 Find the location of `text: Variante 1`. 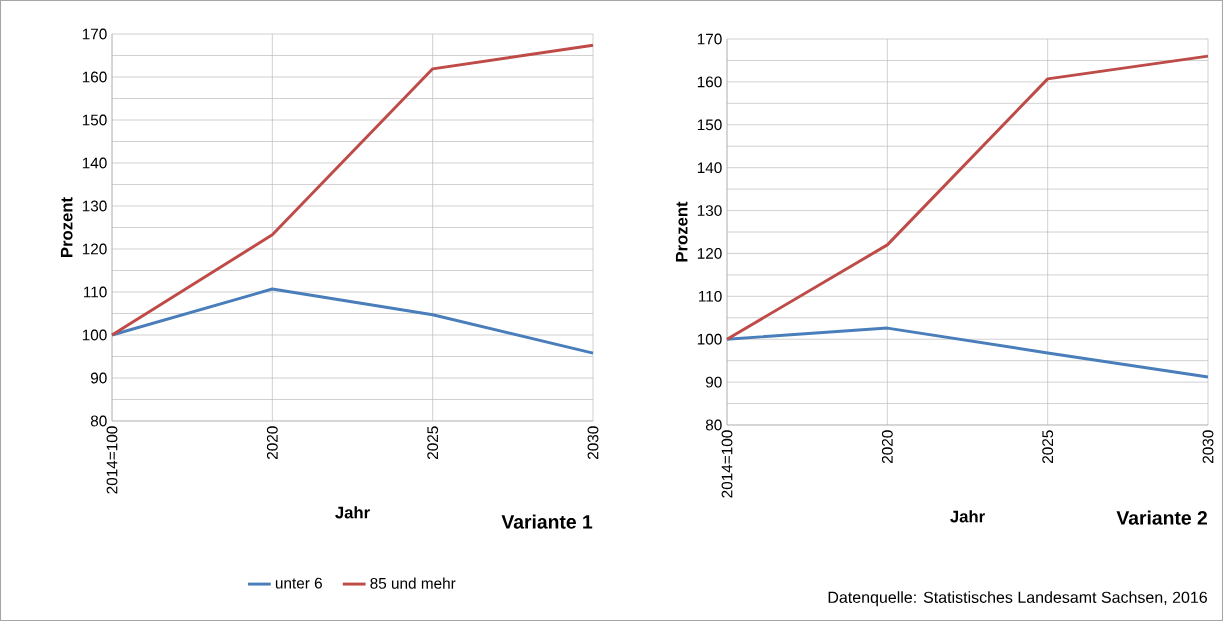

text: Variante 1 is located at coordinates (547, 521).